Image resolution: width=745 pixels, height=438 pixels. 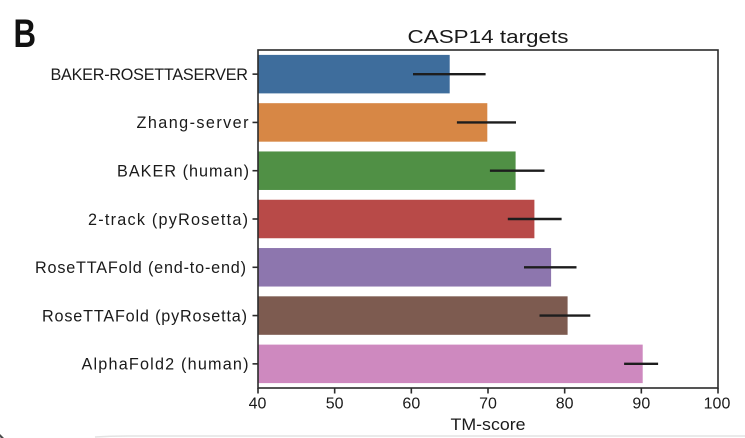 I want to click on svg-text: BAKER-ROSETTASERVER, so click(x=150, y=75).